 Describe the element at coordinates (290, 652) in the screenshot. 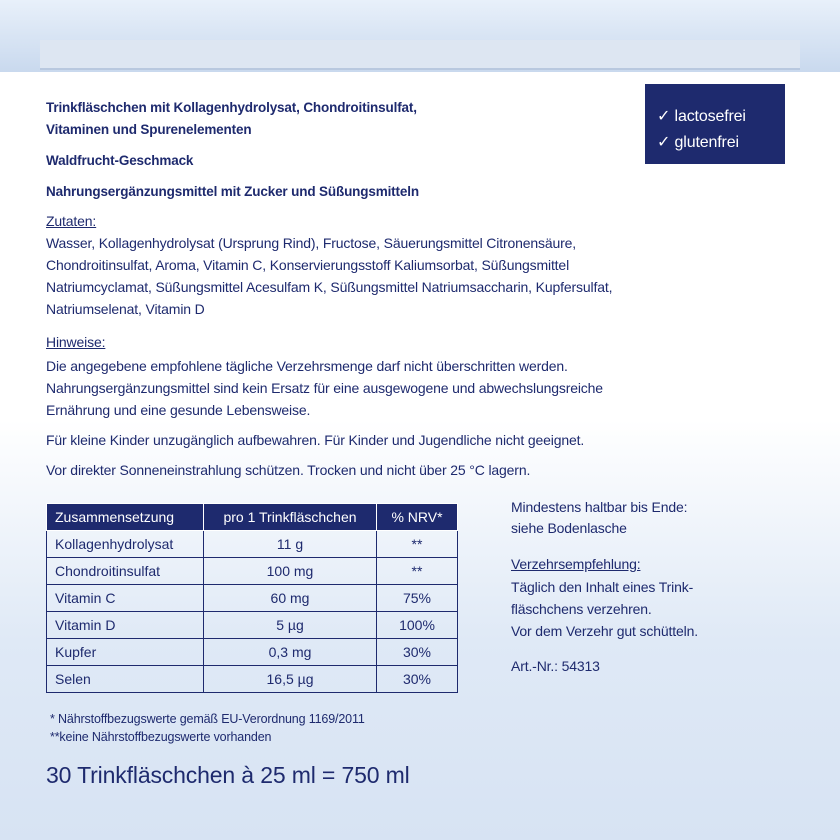

I see `table-cell: 0,3 mg` at that location.